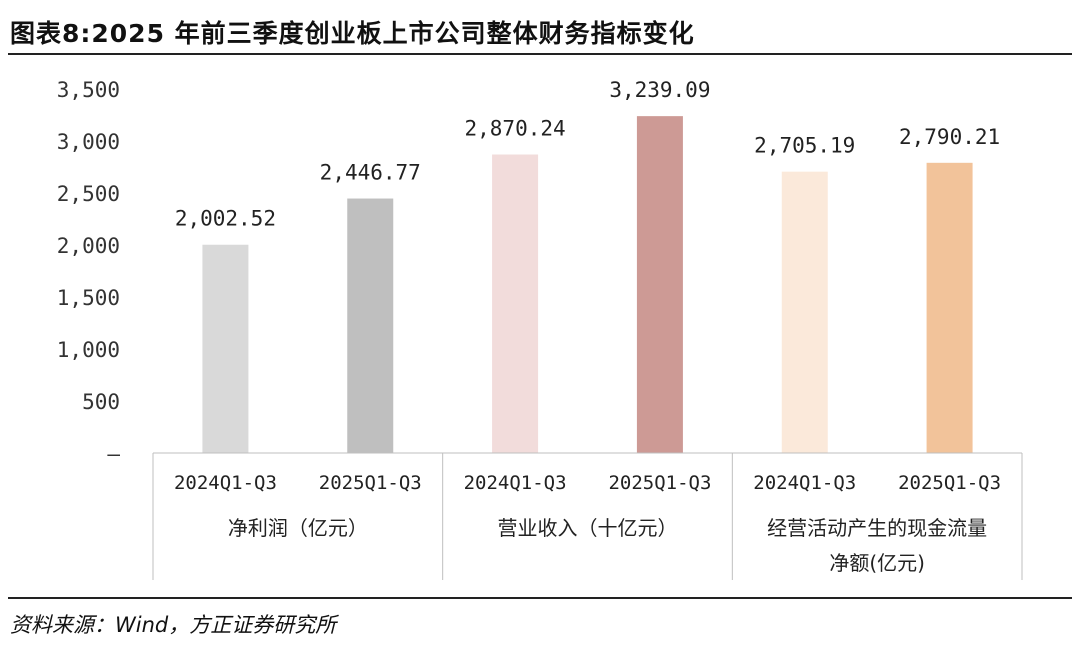  Describe the element at coordinates (88, 246) in the screenshot. I see `y-tick-label: 2,000` at that location.